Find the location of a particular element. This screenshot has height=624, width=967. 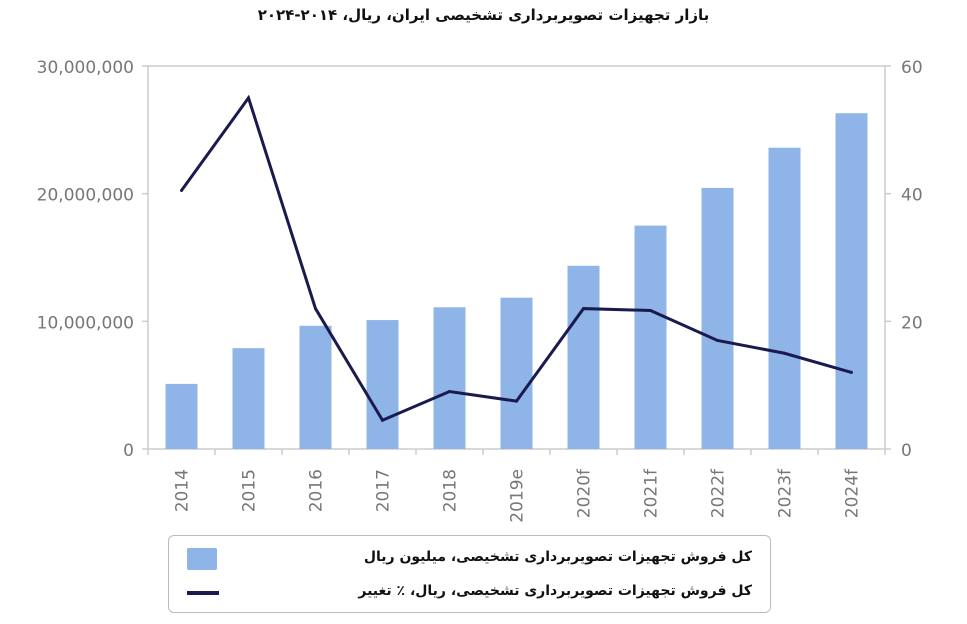

y-right-tick-label: 0 is located at coordinates (906, 451).